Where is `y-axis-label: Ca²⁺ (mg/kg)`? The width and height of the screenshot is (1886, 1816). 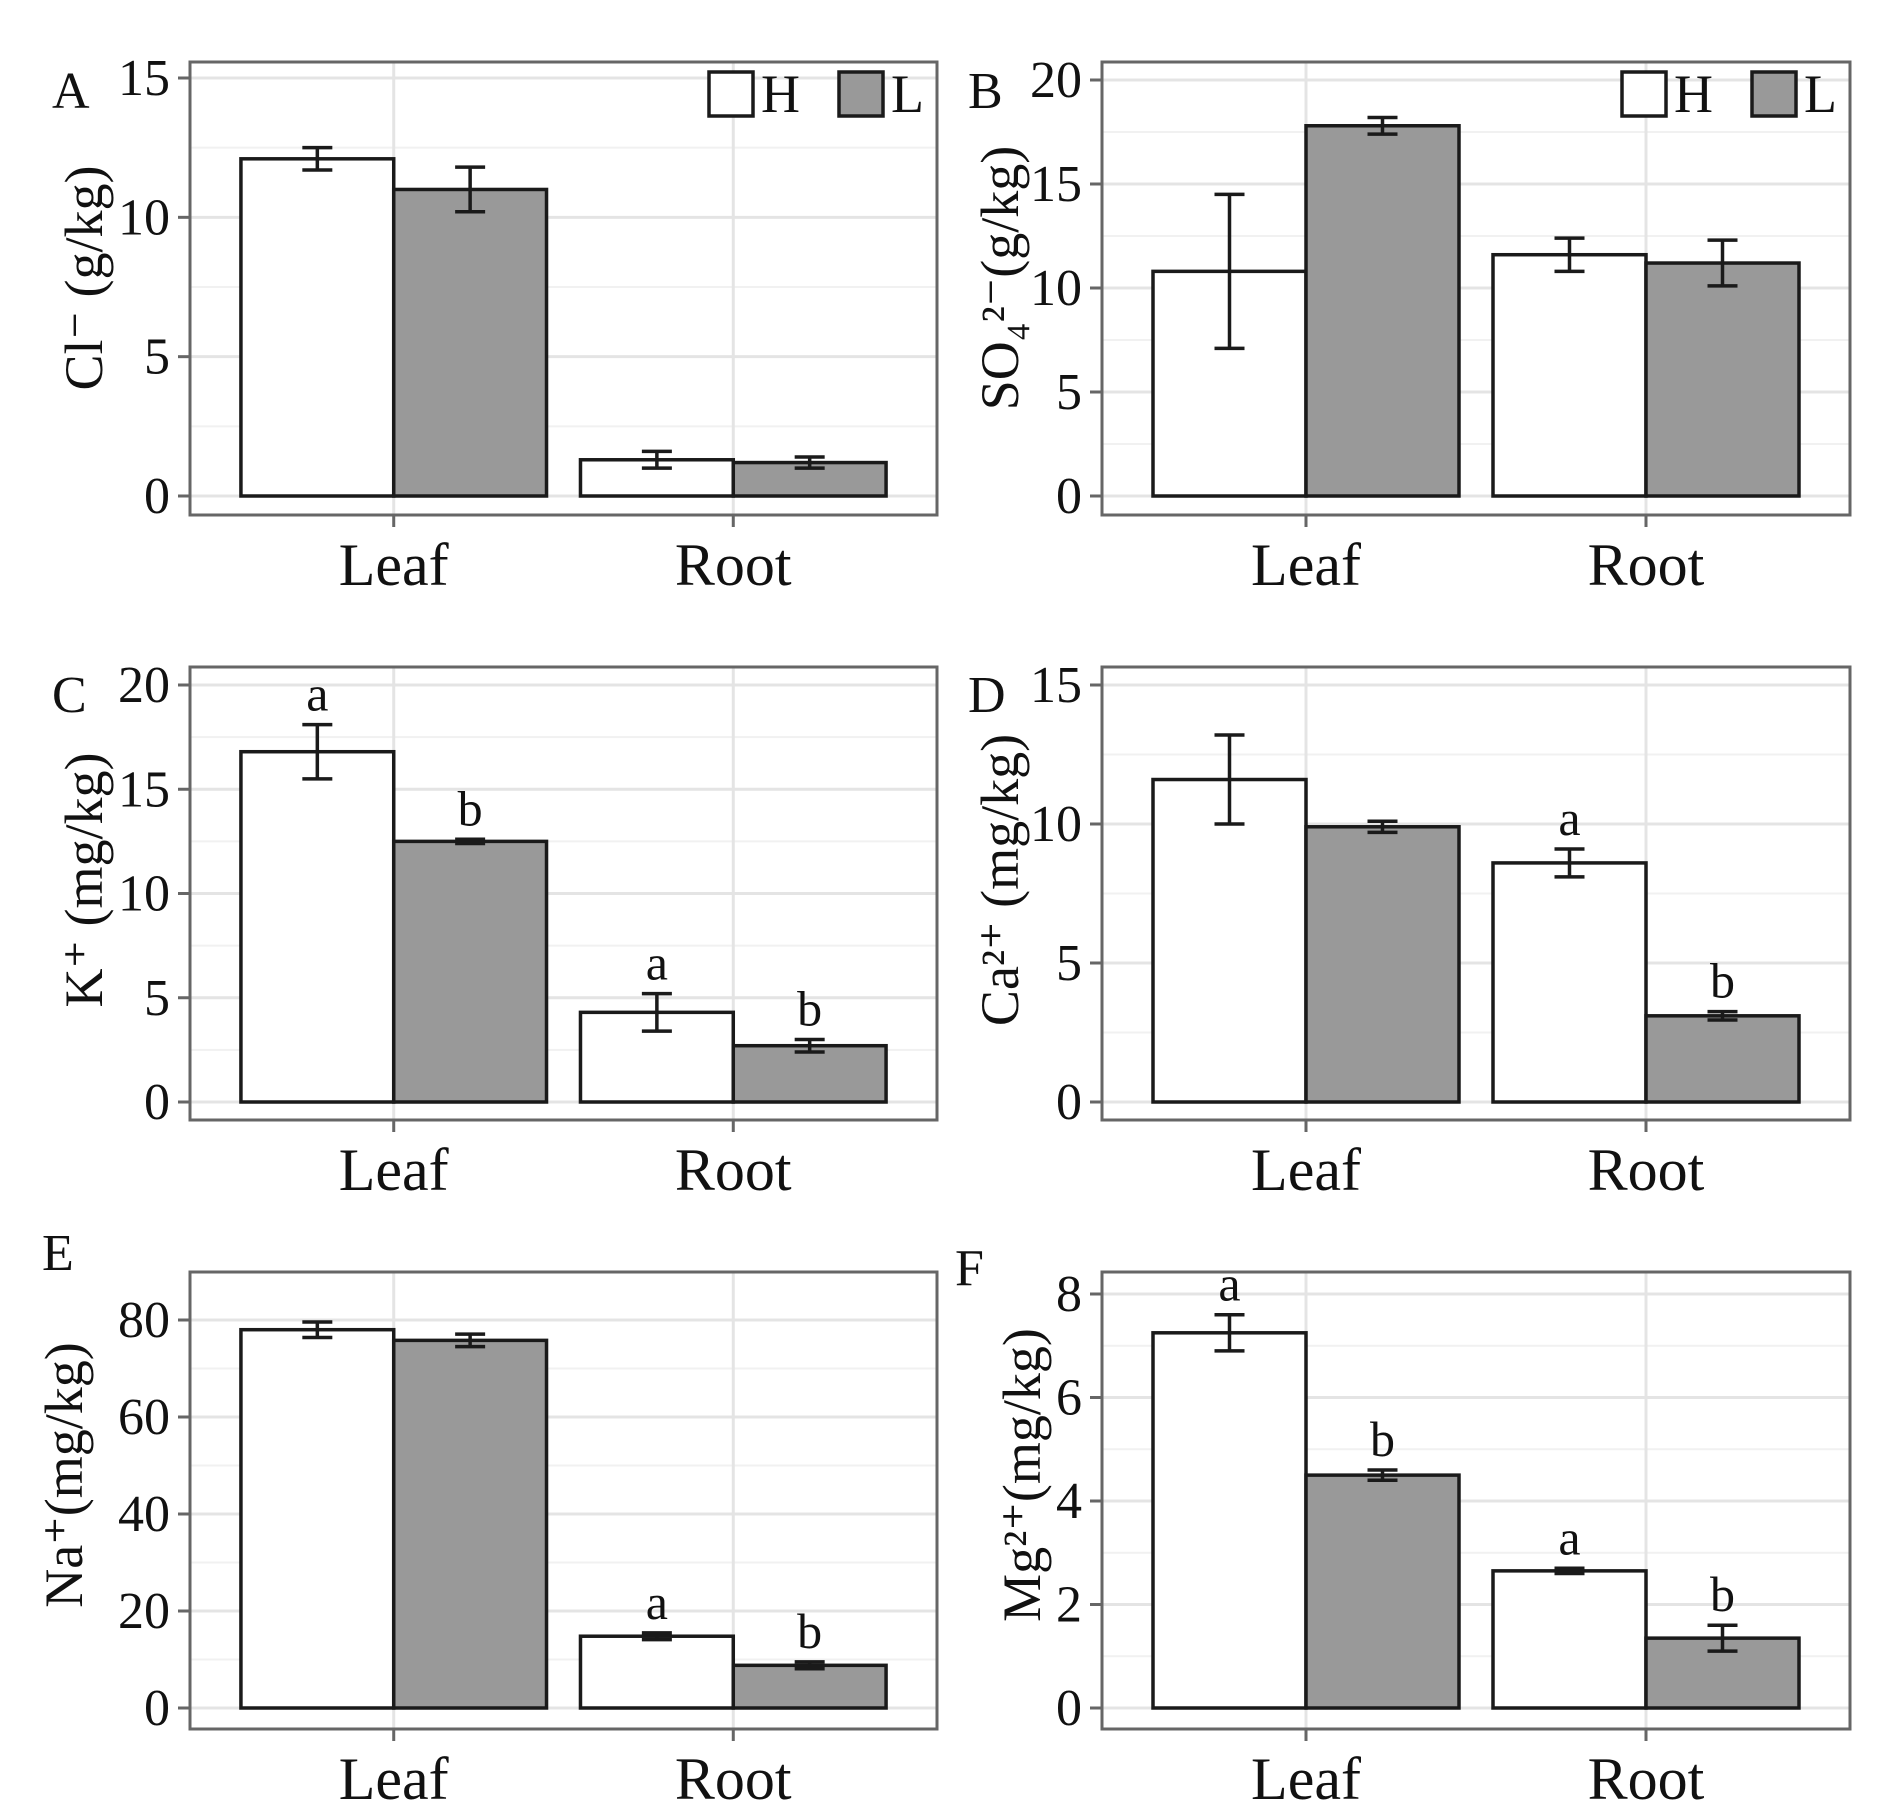
y-axis-label: Ca²⁺ (mg/kg) is located at coordinates (1000, 880).